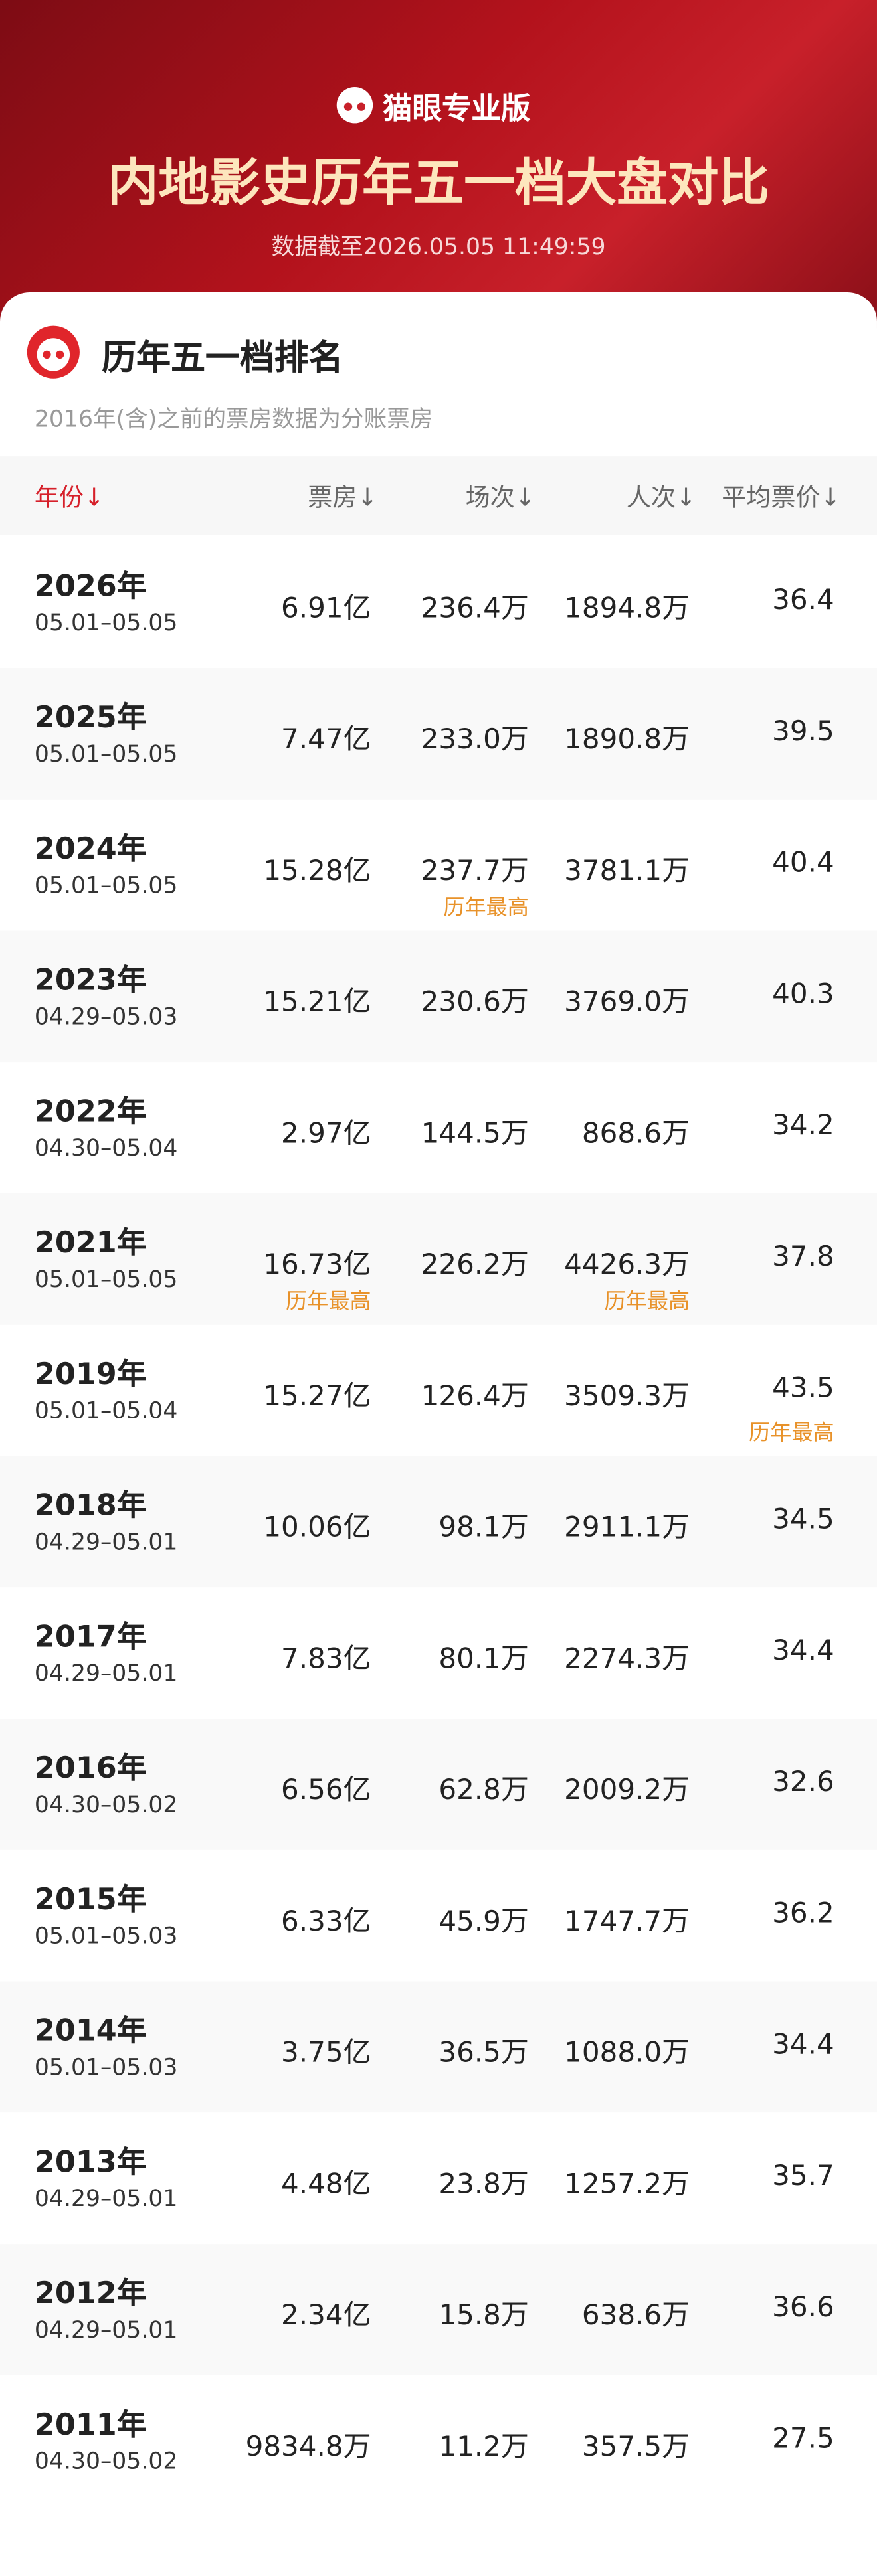  What do you see at coordinates (475, 1265) in the screenshot?
I see `cell-value: 226.2万` at bounding box center [475, 1265].